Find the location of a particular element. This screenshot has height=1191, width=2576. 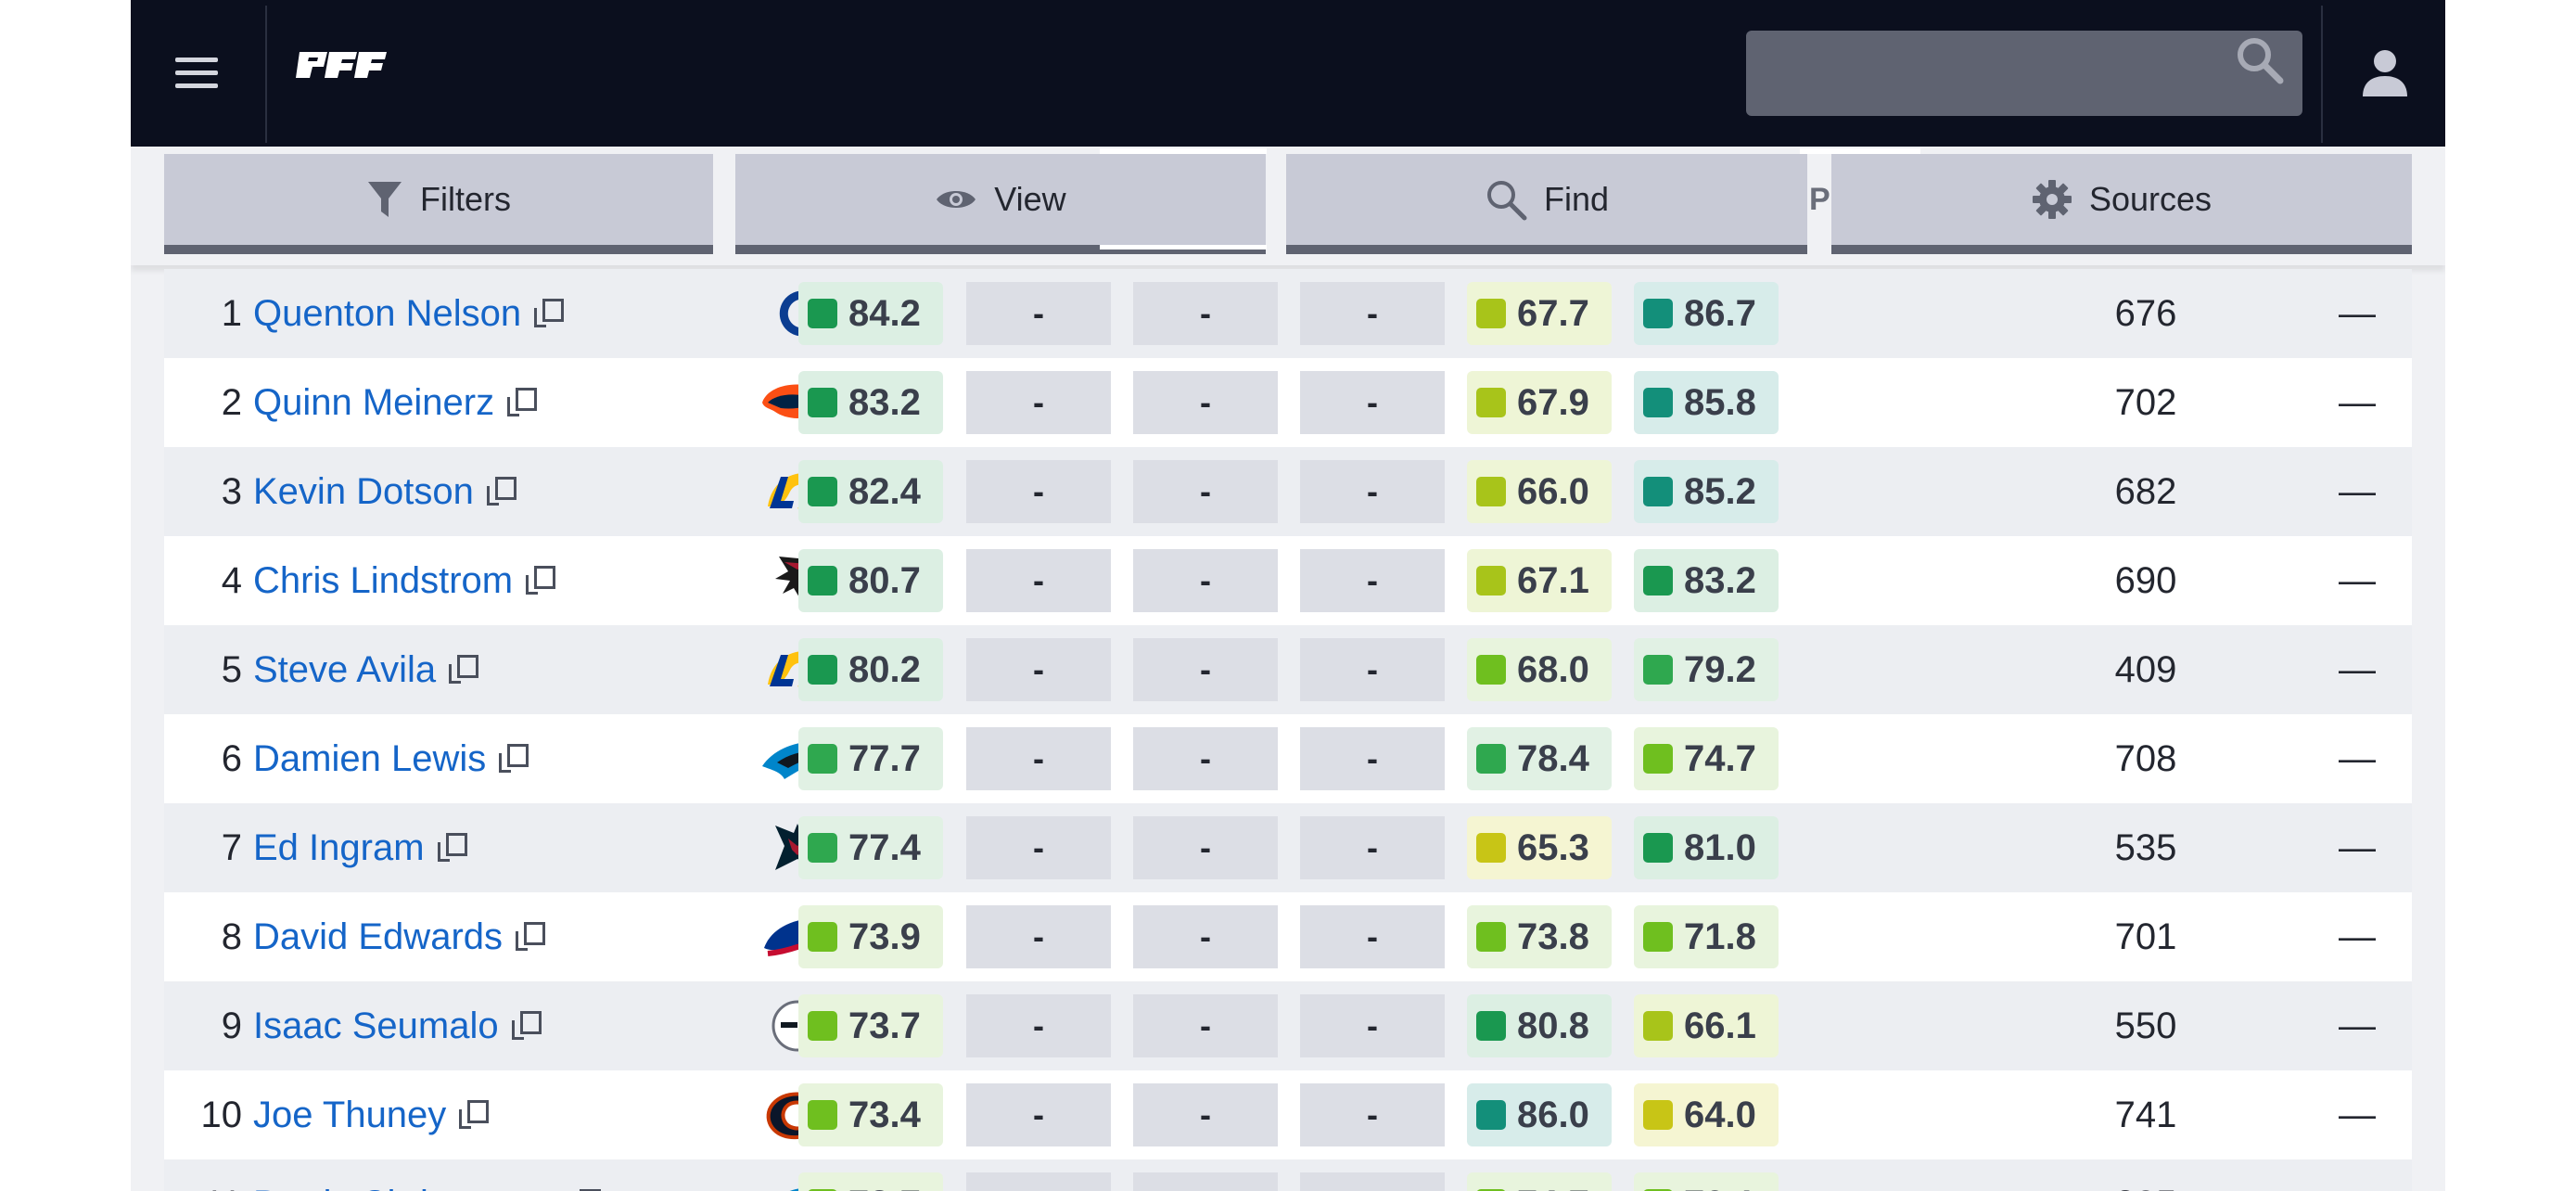

user-account-icon is located at coordinates (2385, 73).